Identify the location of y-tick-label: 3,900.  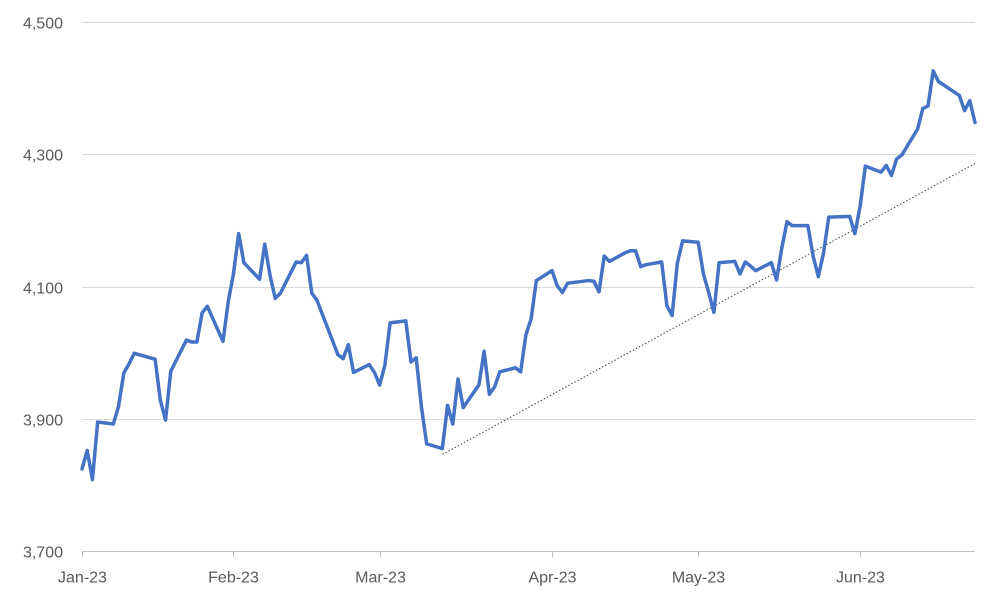
(43, 421).